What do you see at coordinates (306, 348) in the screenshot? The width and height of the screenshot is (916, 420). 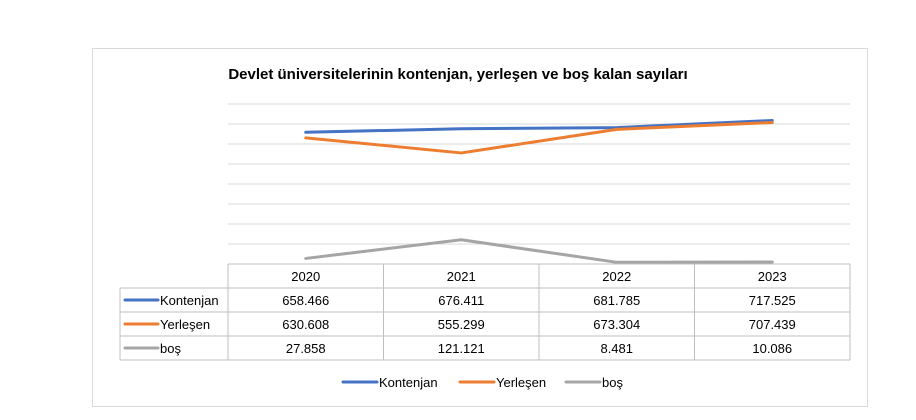 I see `table-value-cell: 27.858` at bounding box center [306, 348].